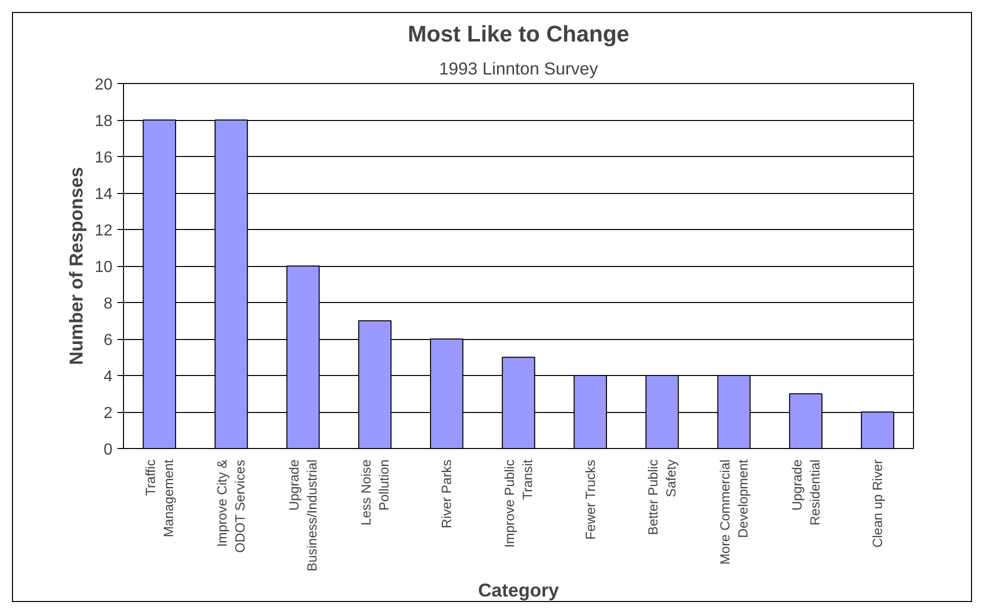  Describe the element at coordinates (518, 68) in the screenshot. I see `chart-subtitle: 1993 Linnton Survey` at that location.